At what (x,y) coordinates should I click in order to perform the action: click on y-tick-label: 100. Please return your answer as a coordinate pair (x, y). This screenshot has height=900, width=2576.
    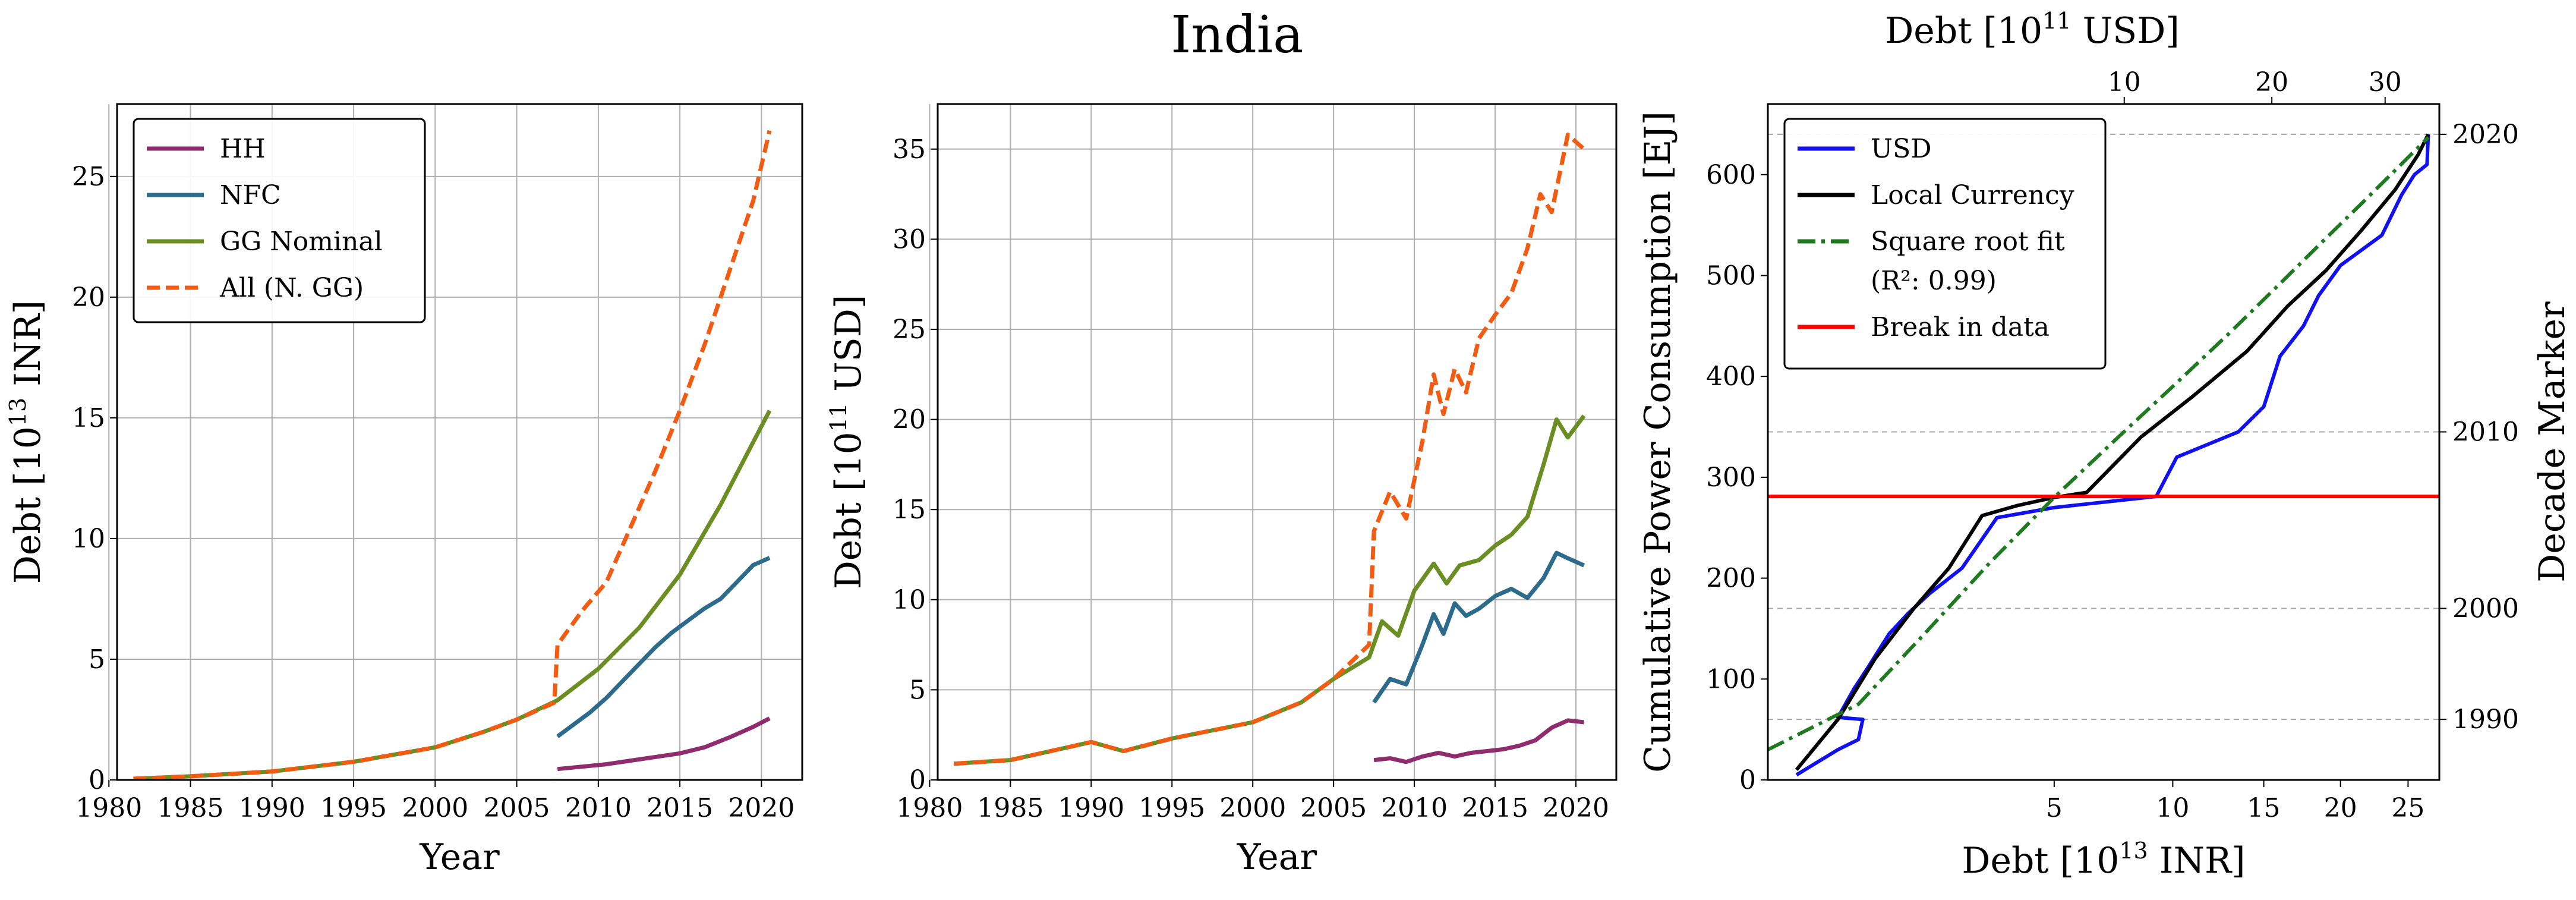
    Looking at the image, I should click on (1731, 679).